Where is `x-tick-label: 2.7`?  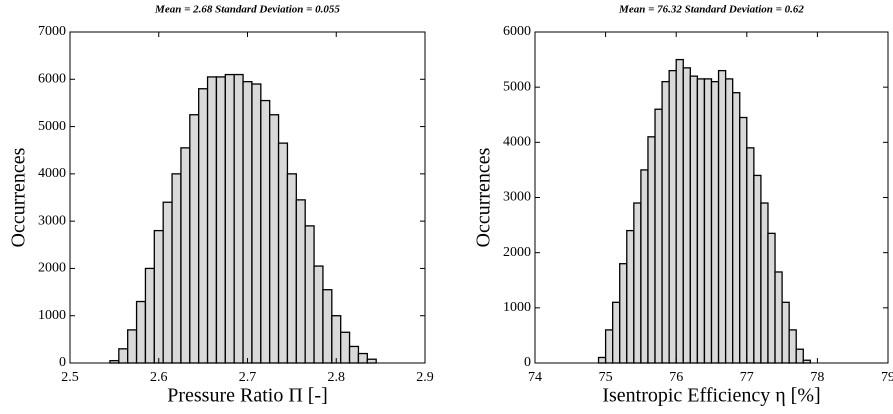
x-tick-label: 2.7 is located at coordinates (248, 377).